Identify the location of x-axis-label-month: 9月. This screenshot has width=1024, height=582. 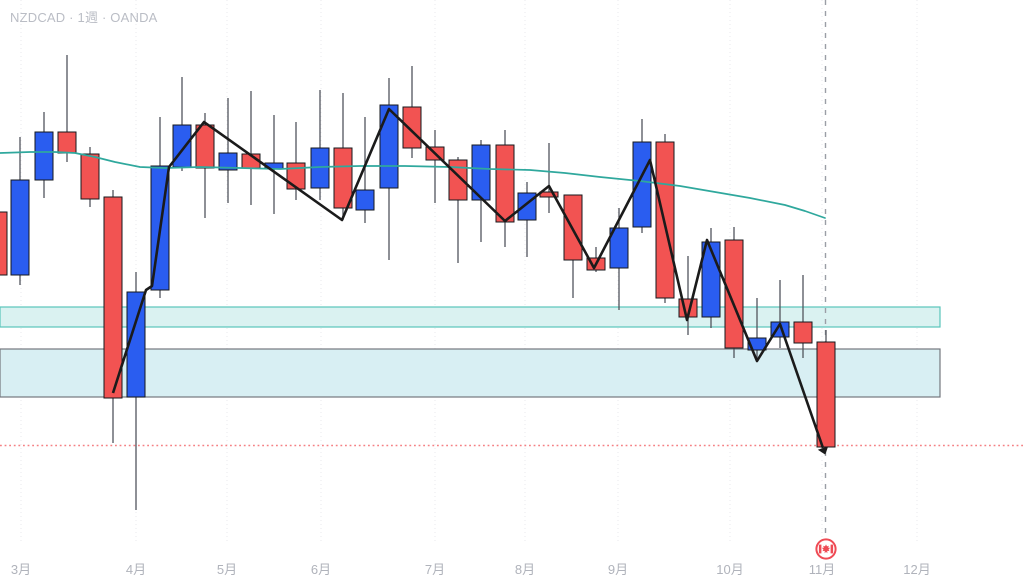
(618, 569).